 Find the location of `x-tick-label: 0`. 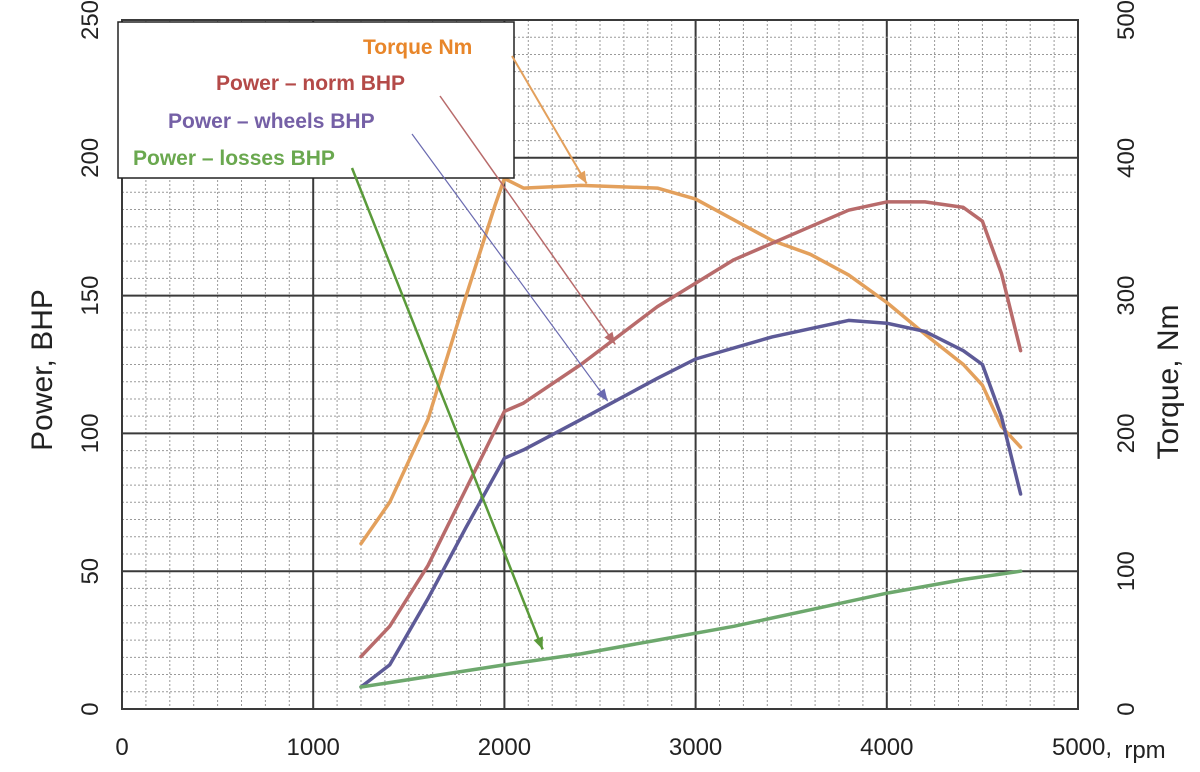

x-tick-label: 0 is located at coordinates (121, 747).